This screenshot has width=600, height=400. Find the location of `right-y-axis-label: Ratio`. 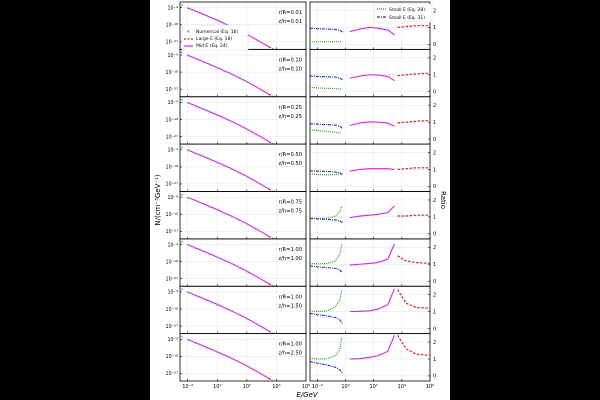

right-y-axis-label: Ratio is located at coordinates (443, 200).